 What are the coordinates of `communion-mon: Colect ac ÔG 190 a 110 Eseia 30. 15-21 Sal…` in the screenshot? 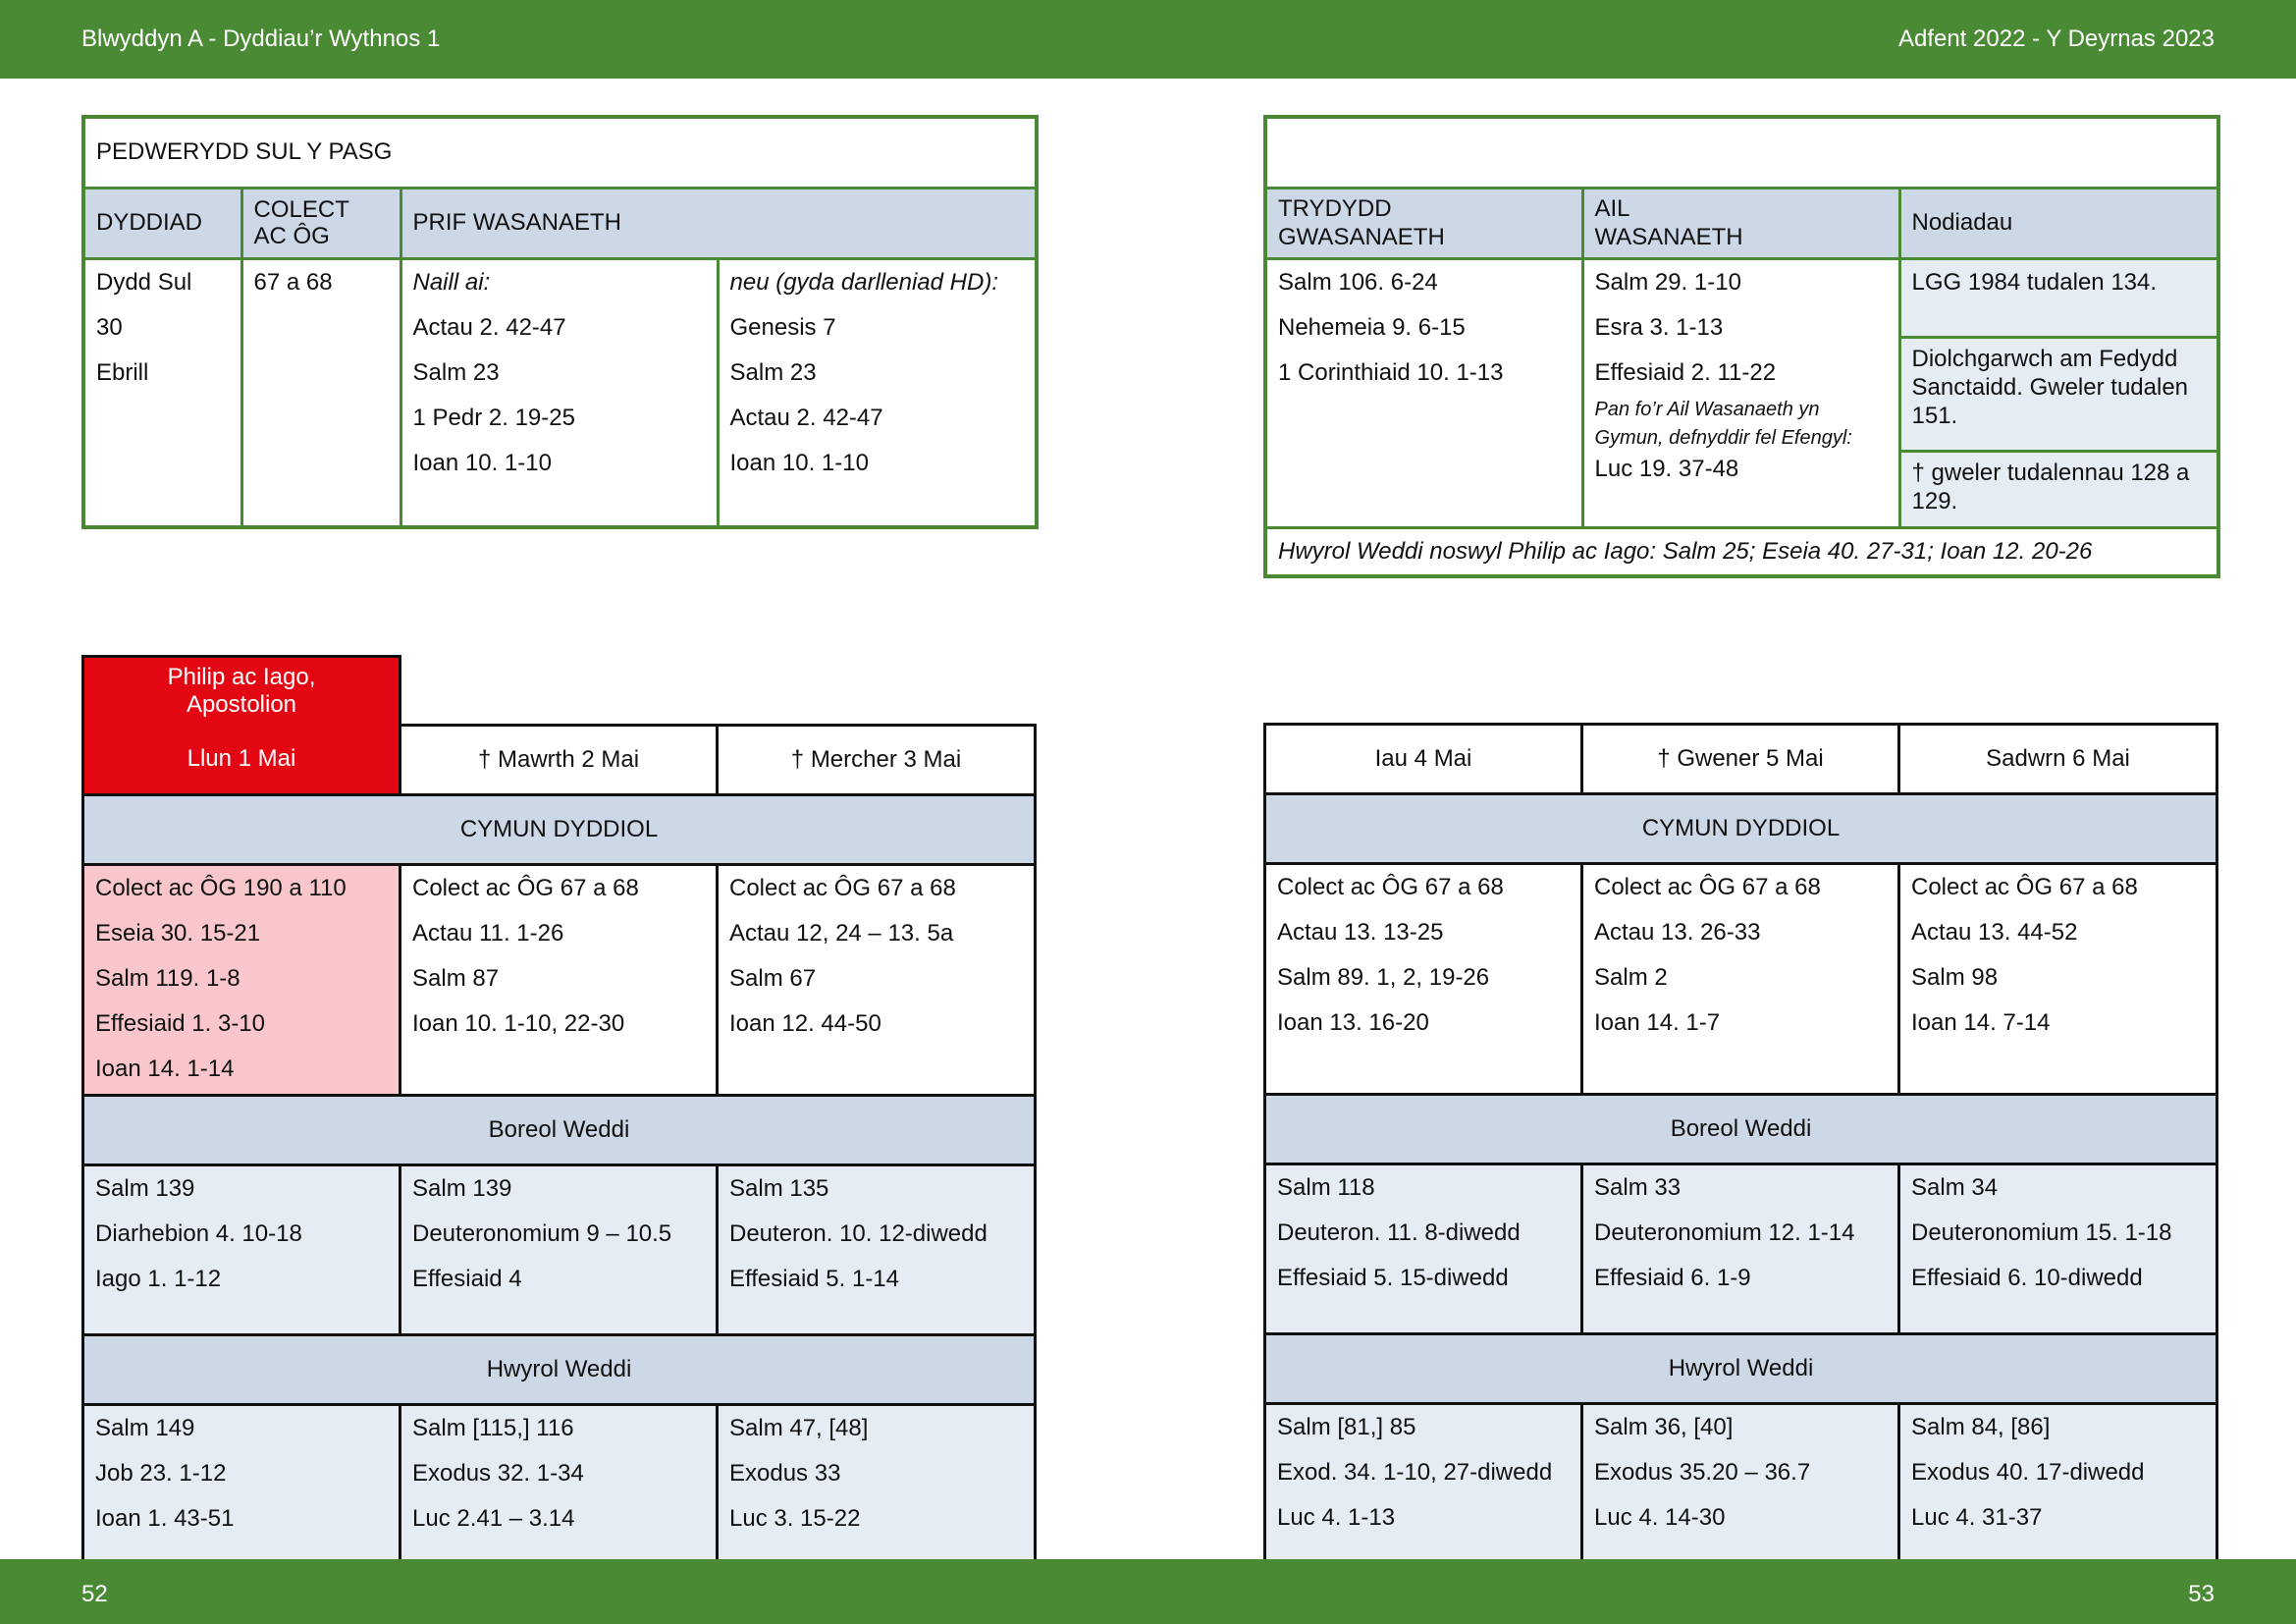 It's located at (241, 980).